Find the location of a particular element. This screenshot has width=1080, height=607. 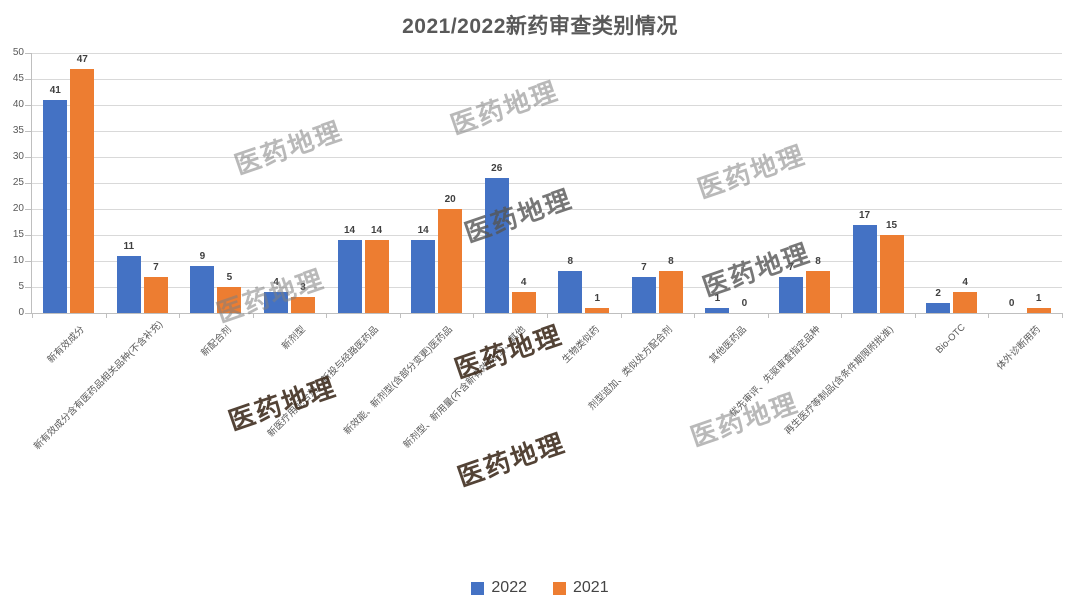

y-axis-label: 40 is located at coordinates (18, 104).